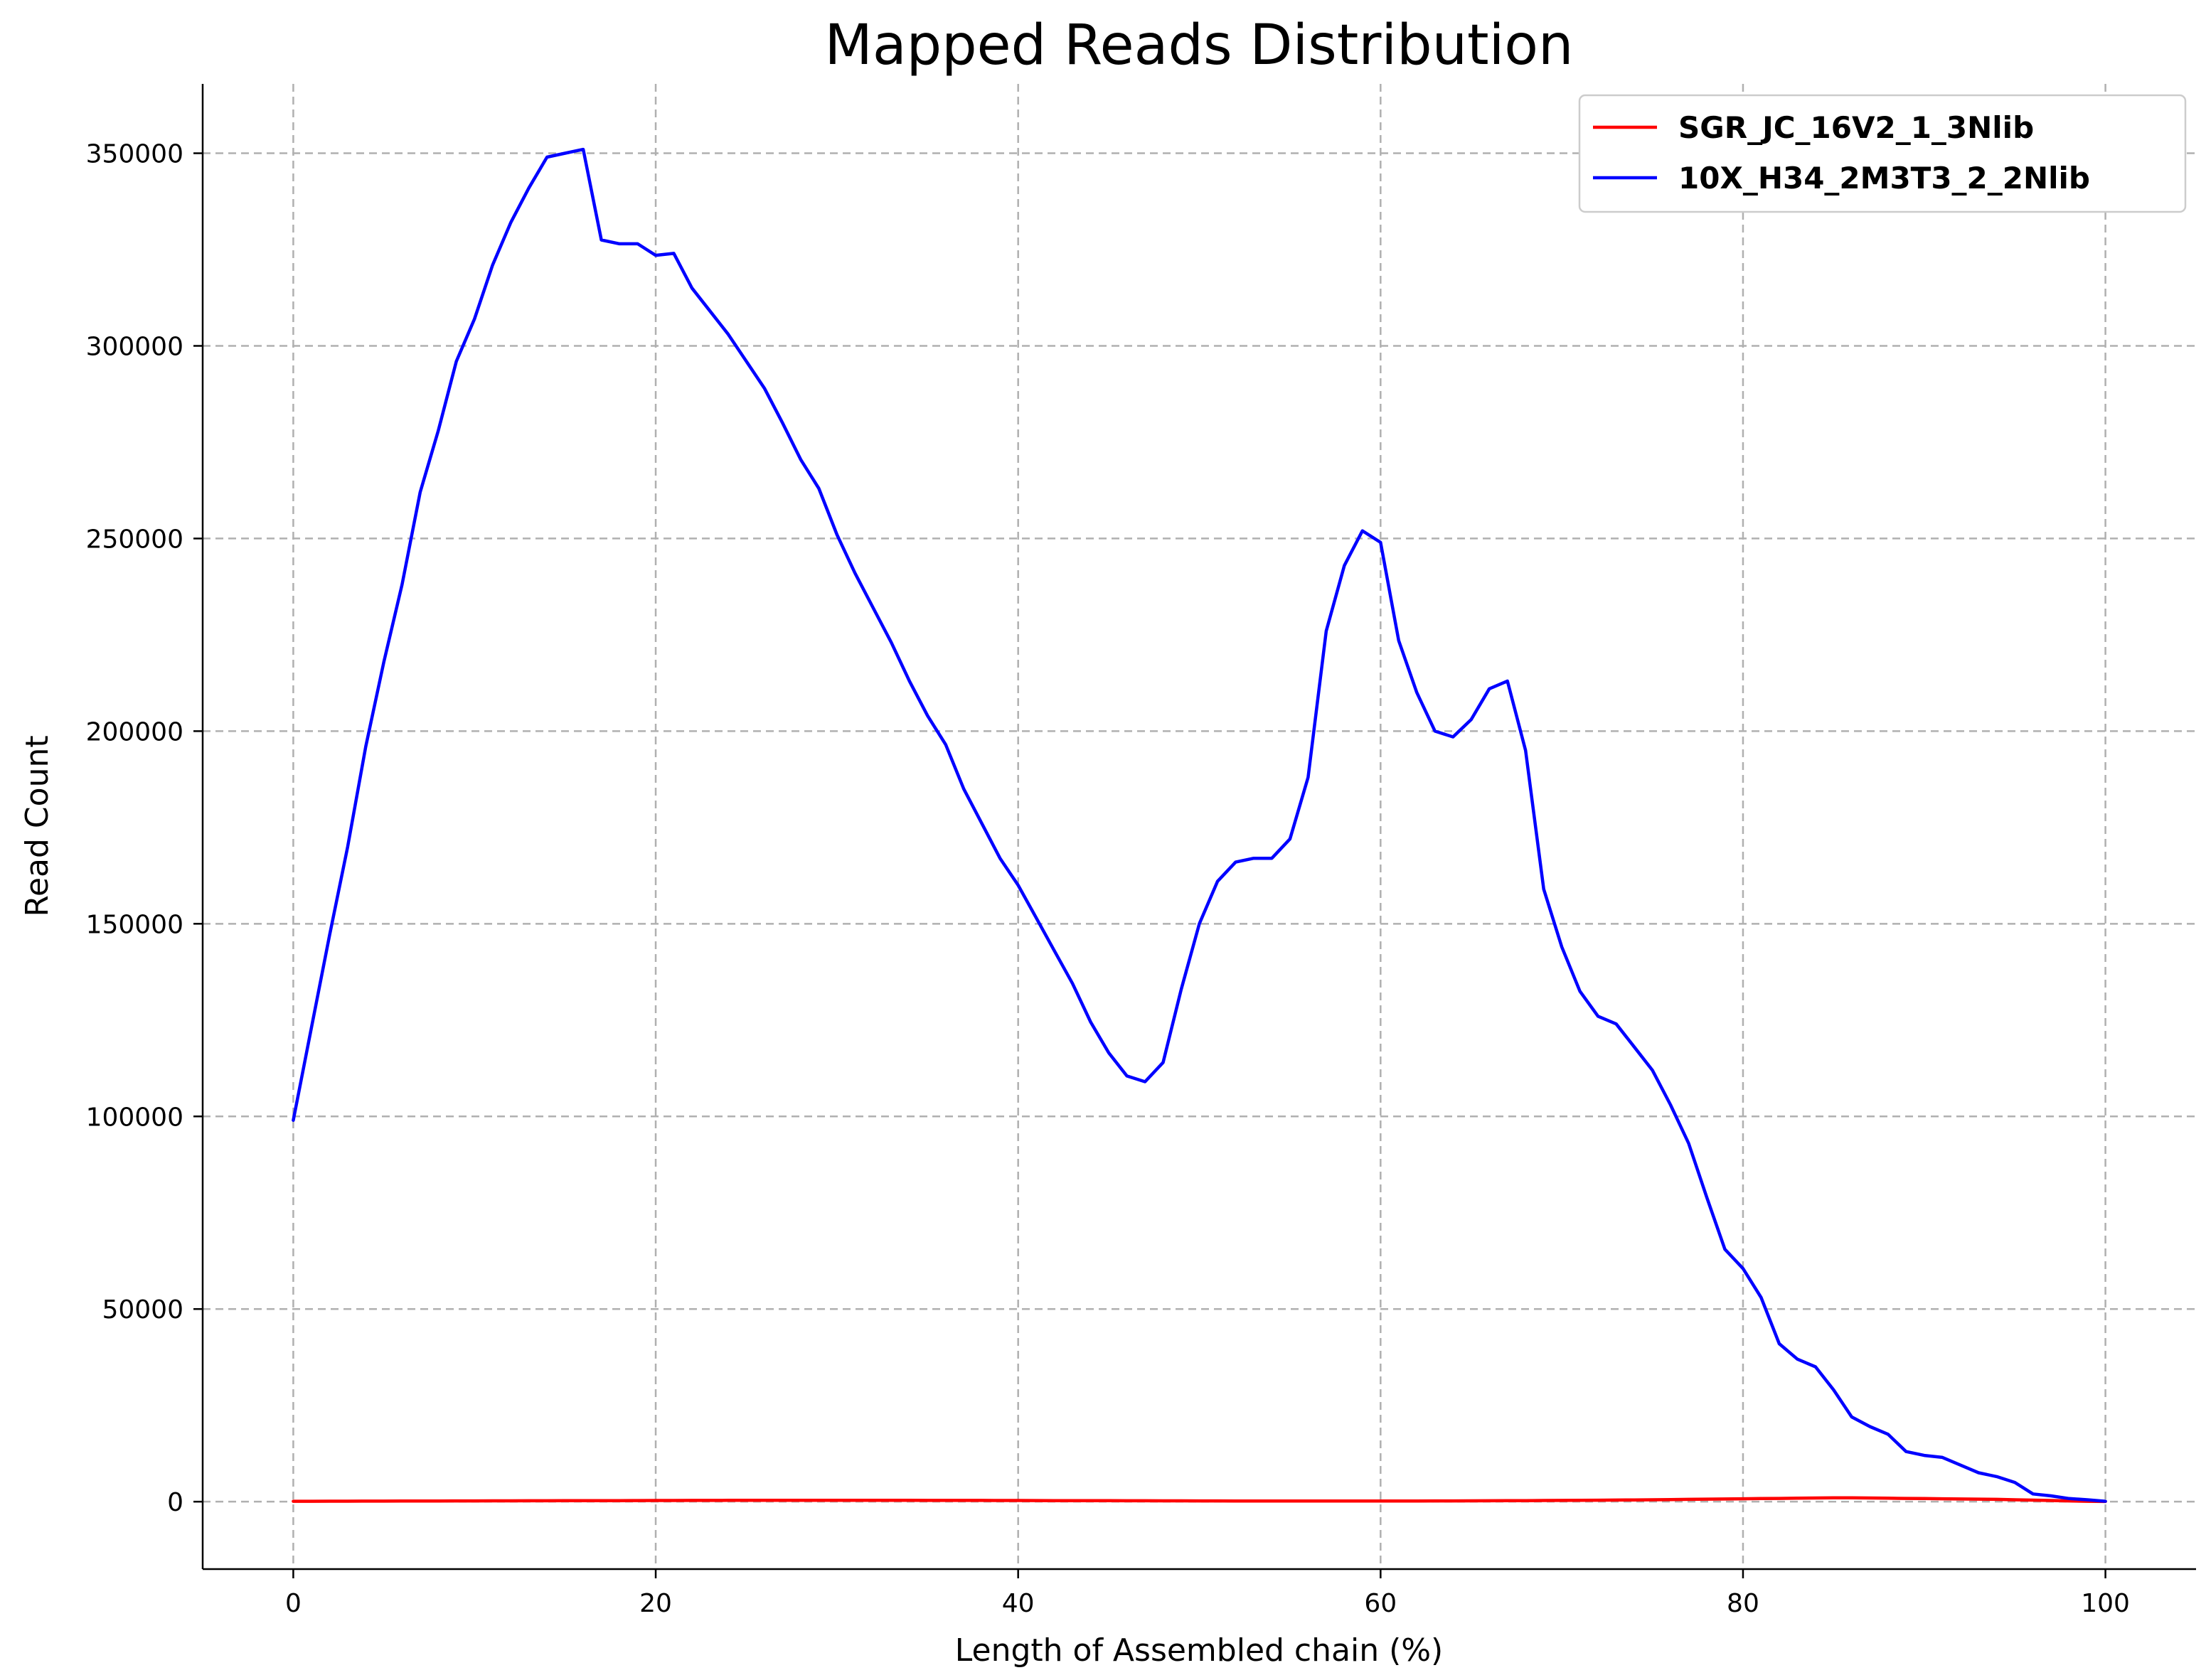 This screenshot has width=2206, height=1680. Describe the element at coordinates (134, 154) in the screenshot. I see `y-tick-label: 350000` at that location.